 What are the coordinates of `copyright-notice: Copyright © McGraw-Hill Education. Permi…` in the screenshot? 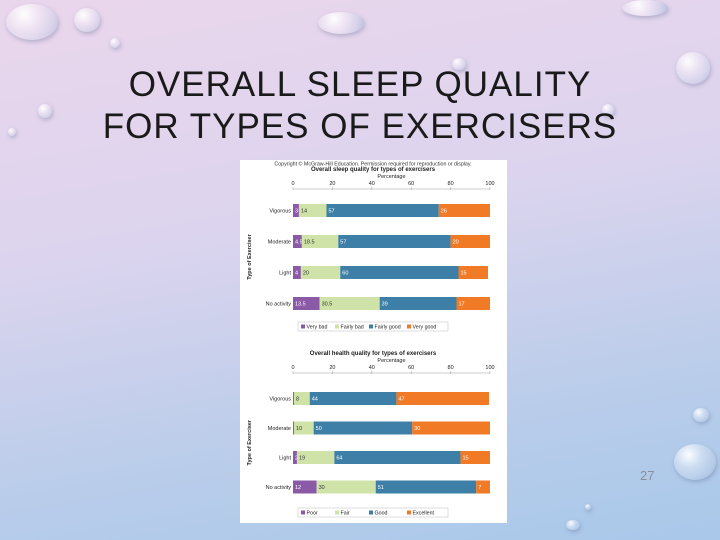 It's located at (372, 164).